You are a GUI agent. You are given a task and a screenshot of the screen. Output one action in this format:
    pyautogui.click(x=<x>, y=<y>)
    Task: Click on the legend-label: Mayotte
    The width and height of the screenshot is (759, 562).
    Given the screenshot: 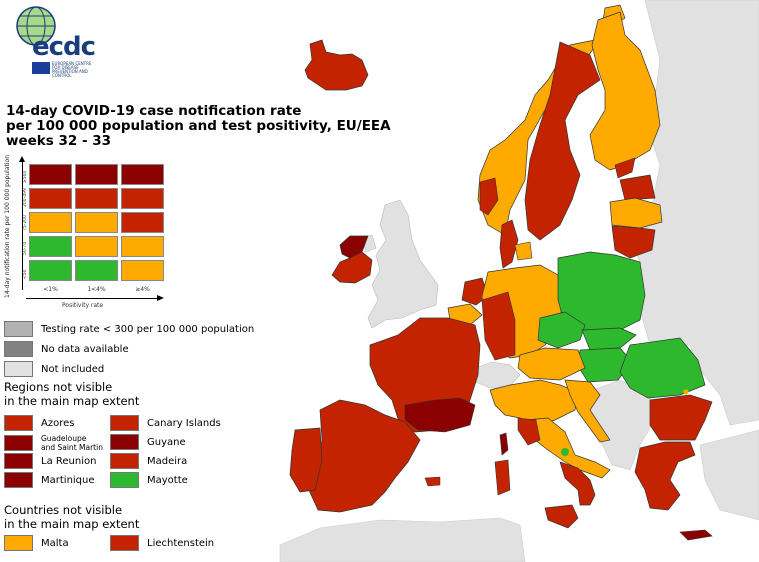 What is the action you would take?
    pyautogui.click(x=167, y=480)
    